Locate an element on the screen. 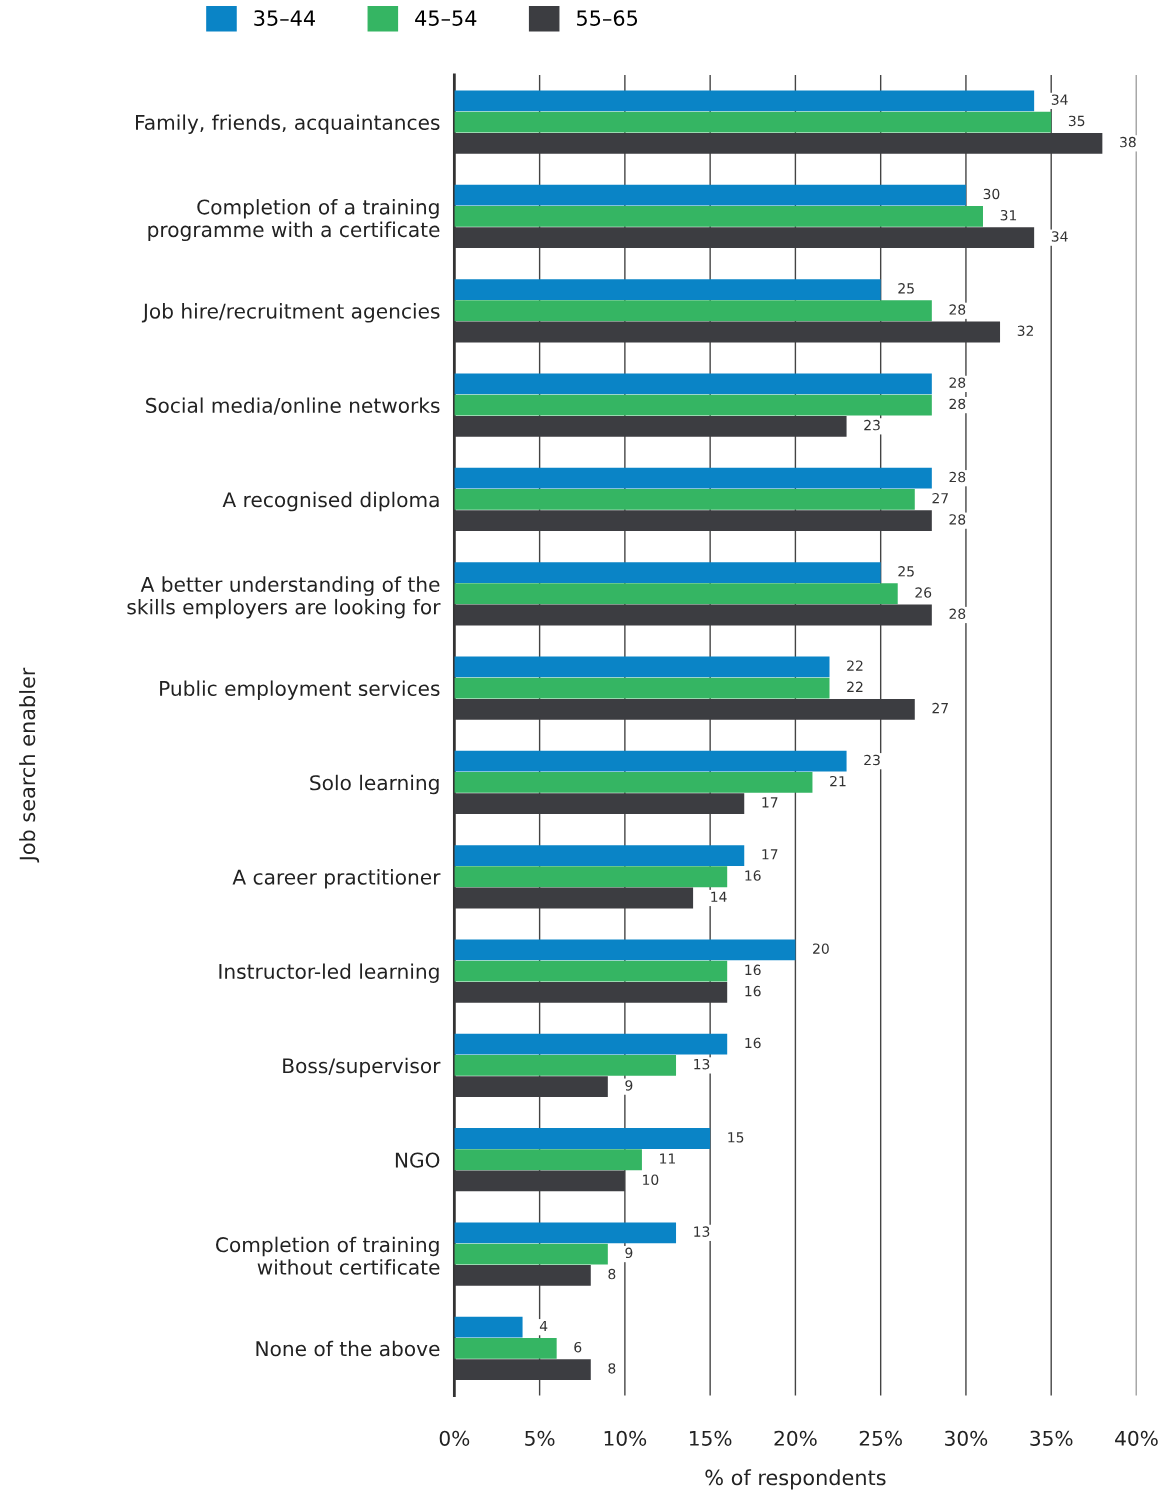 This screenshot has height=1499, width=1168. y-tick-label: A recognised diploma is located at coordinates (330, 501).